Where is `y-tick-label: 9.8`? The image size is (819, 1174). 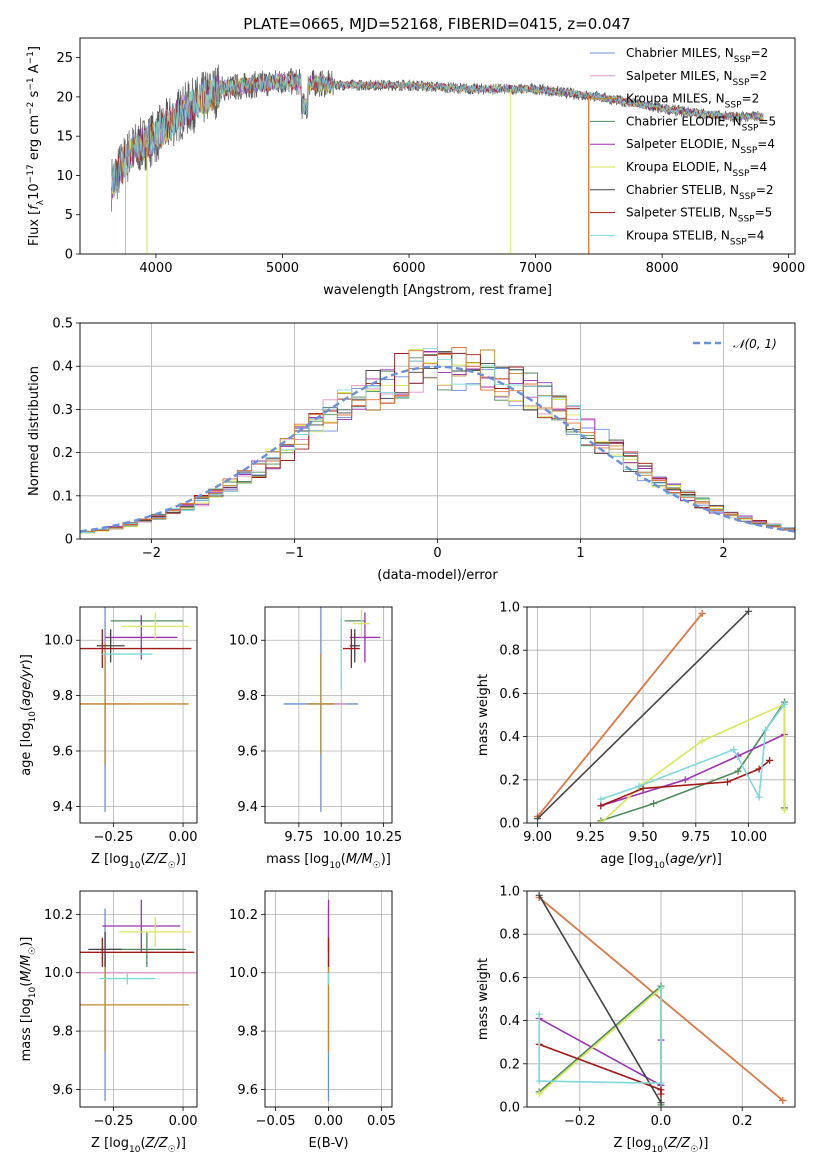 y-tick-label: 9.8 is located at coordinates (62, 696).